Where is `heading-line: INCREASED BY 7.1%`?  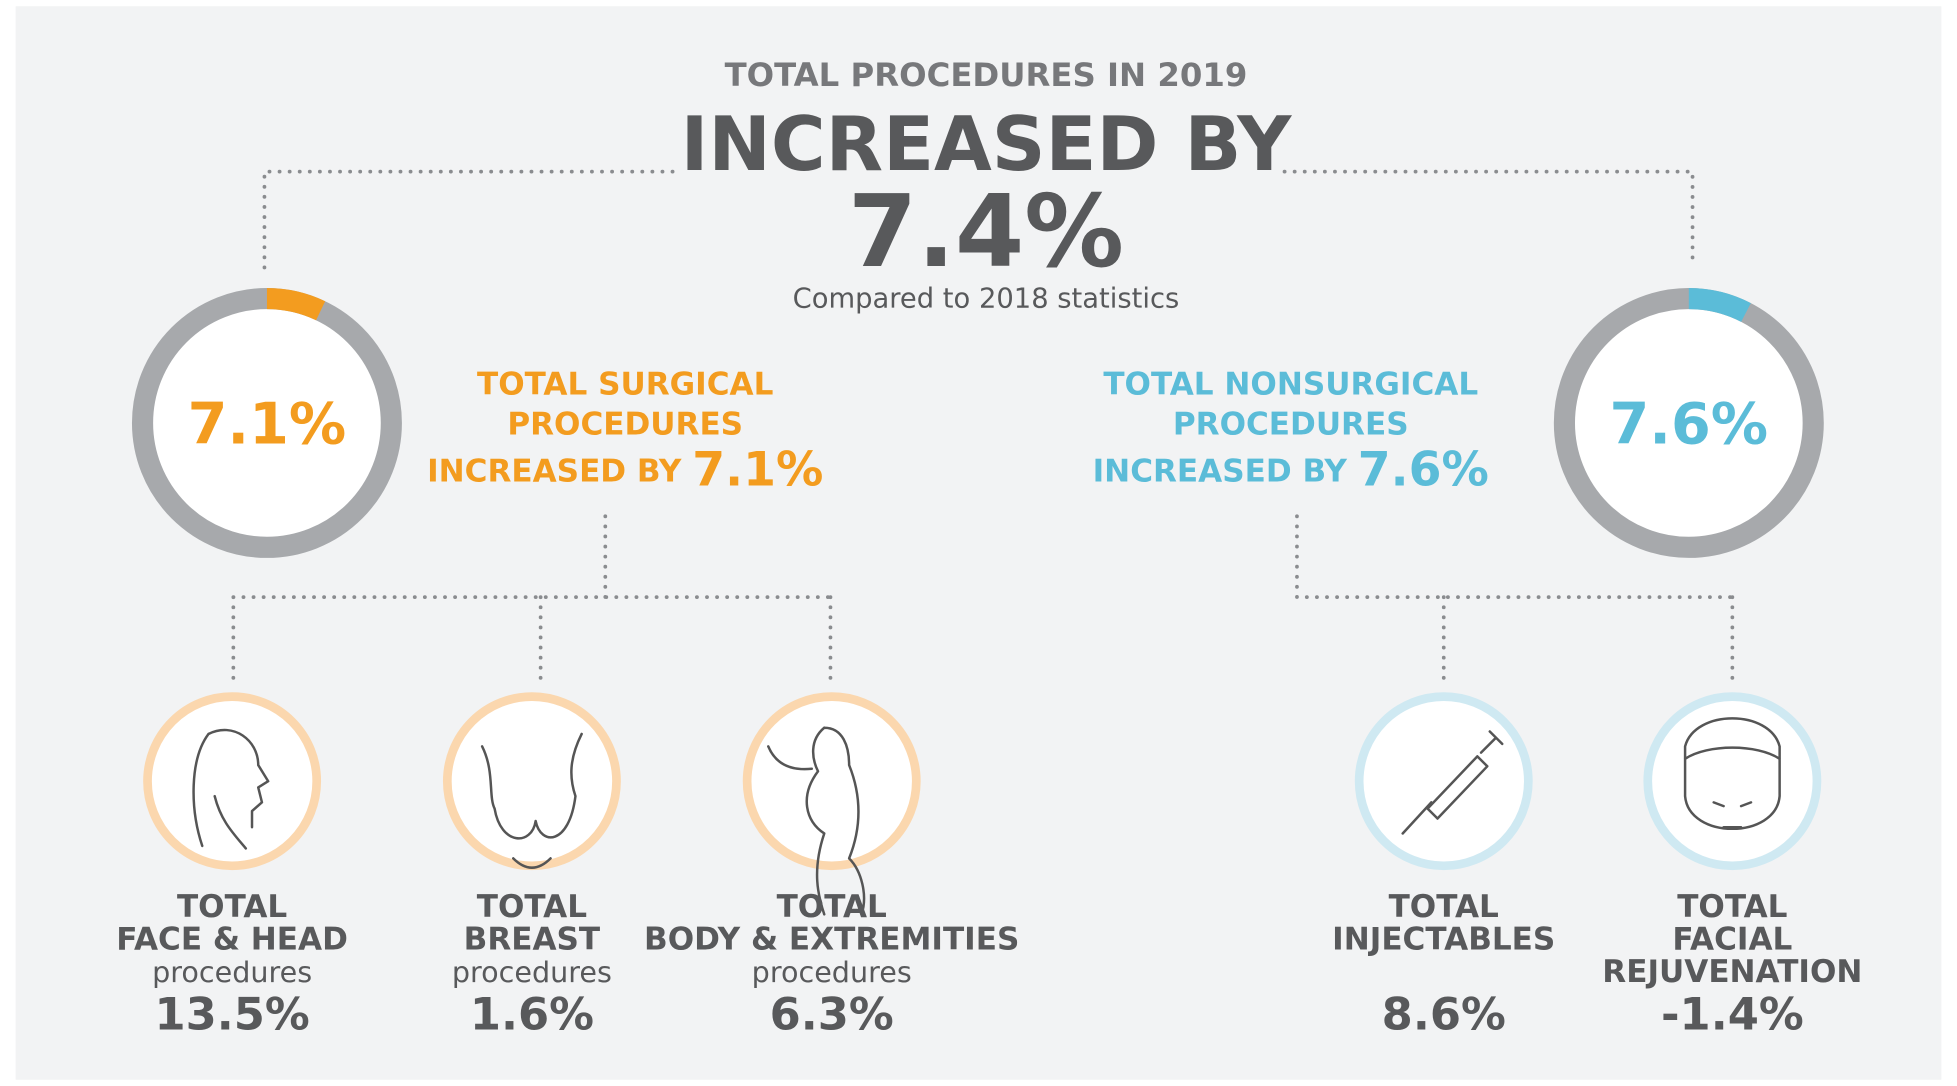
heading-line: INCREASED BY 7.1% is located at coordinates (625, 470).